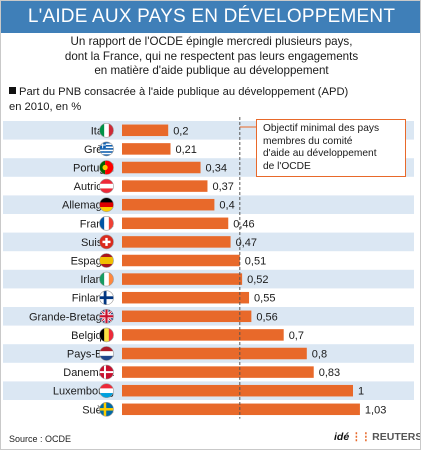  What do you see at coordinates (83, 392) in the screenshot?
I see `country-label: Luxembourg` at bounding box center [83, 392].